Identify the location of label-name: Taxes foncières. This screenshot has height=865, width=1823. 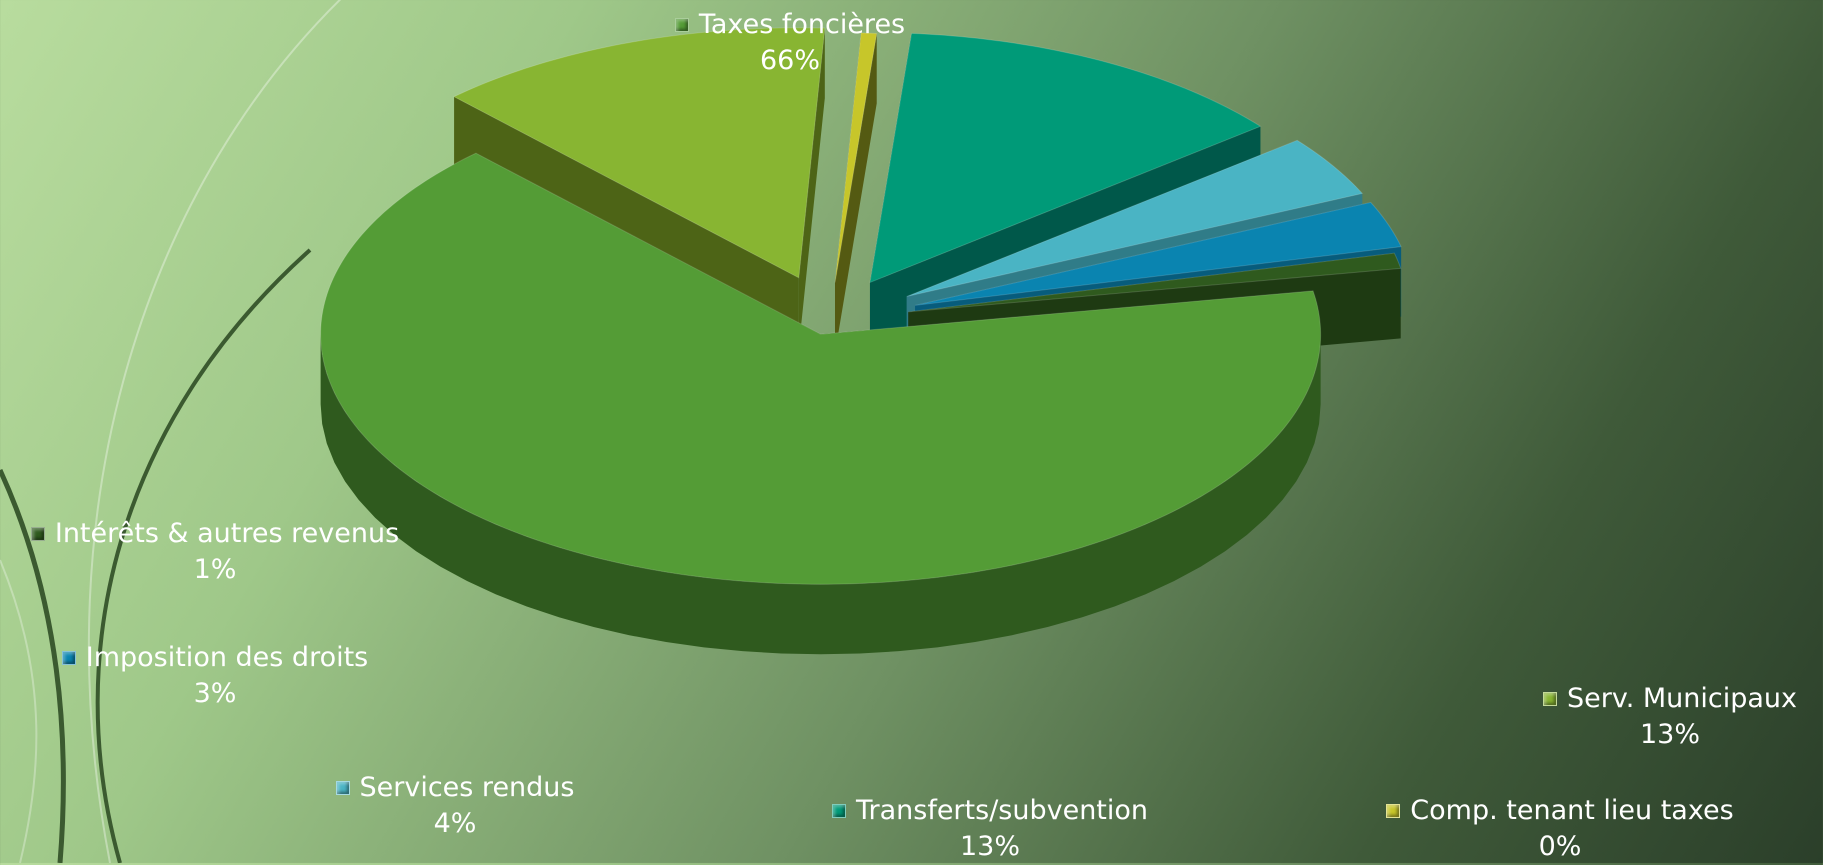
(802, 24).